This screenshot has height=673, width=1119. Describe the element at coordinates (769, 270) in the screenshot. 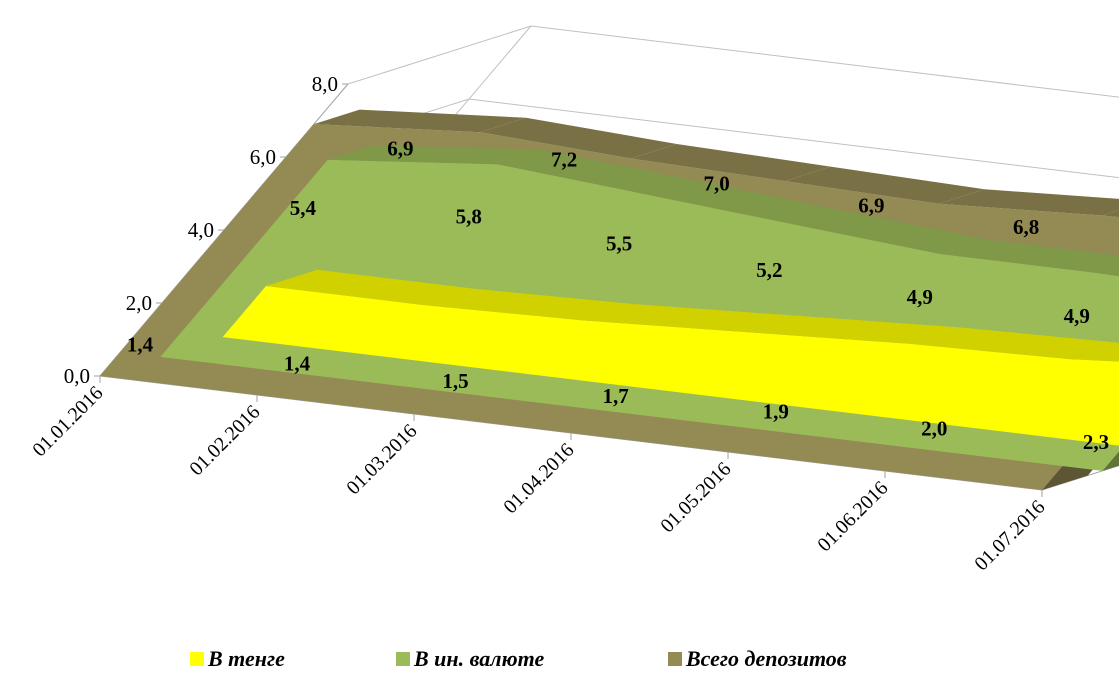

I see `data-label: 5,2` at that location.